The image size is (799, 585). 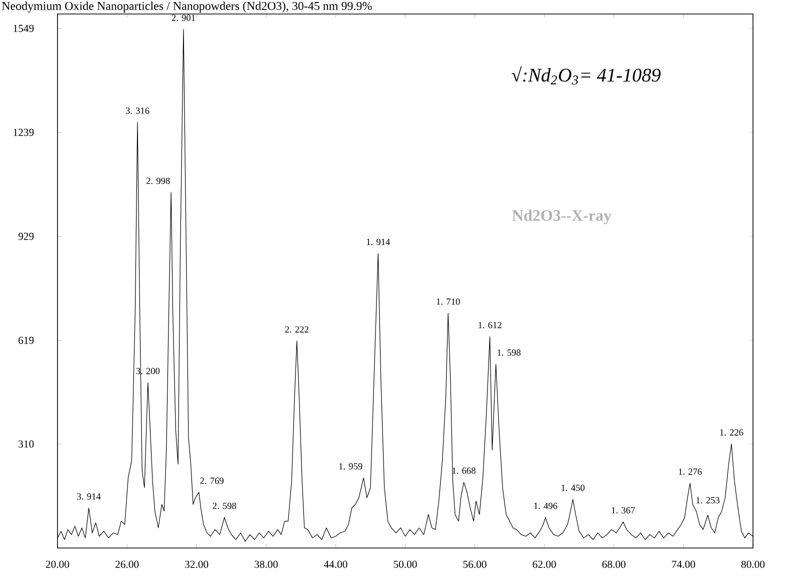 What do you see at coordinates (350, 466) in the screenshot?
I see `annotation: 1. 959` at bounding box center [350, 466].